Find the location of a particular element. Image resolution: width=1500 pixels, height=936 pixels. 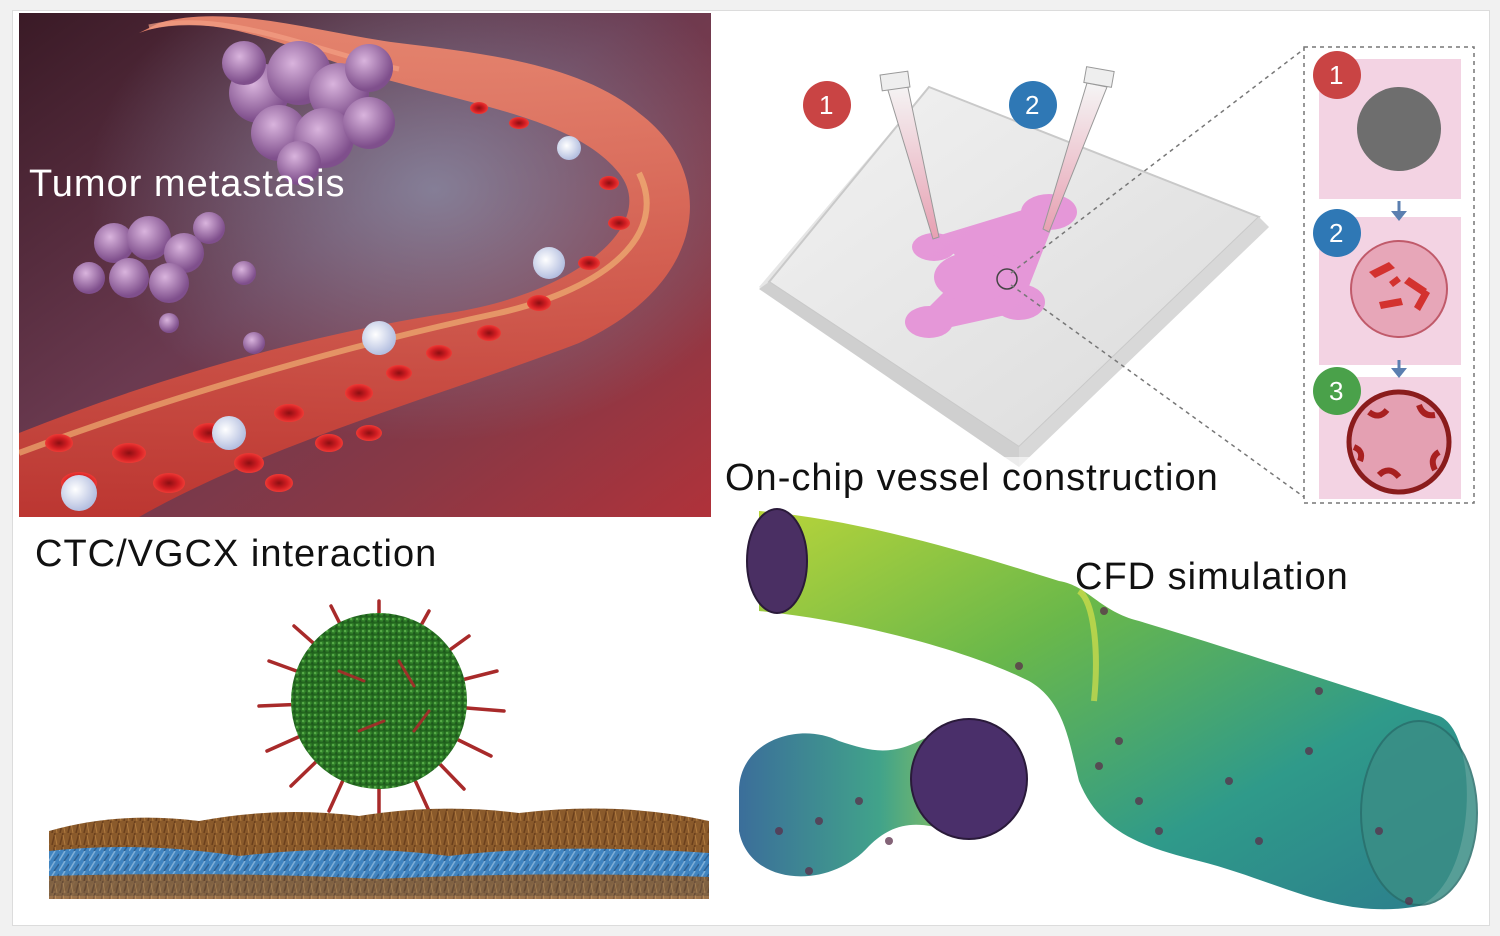

flow-particles is located at coordinates (1094, 756).